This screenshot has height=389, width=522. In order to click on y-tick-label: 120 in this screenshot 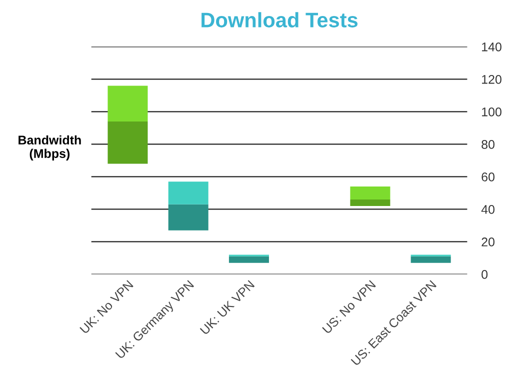, I will do `click(492, 79)`.